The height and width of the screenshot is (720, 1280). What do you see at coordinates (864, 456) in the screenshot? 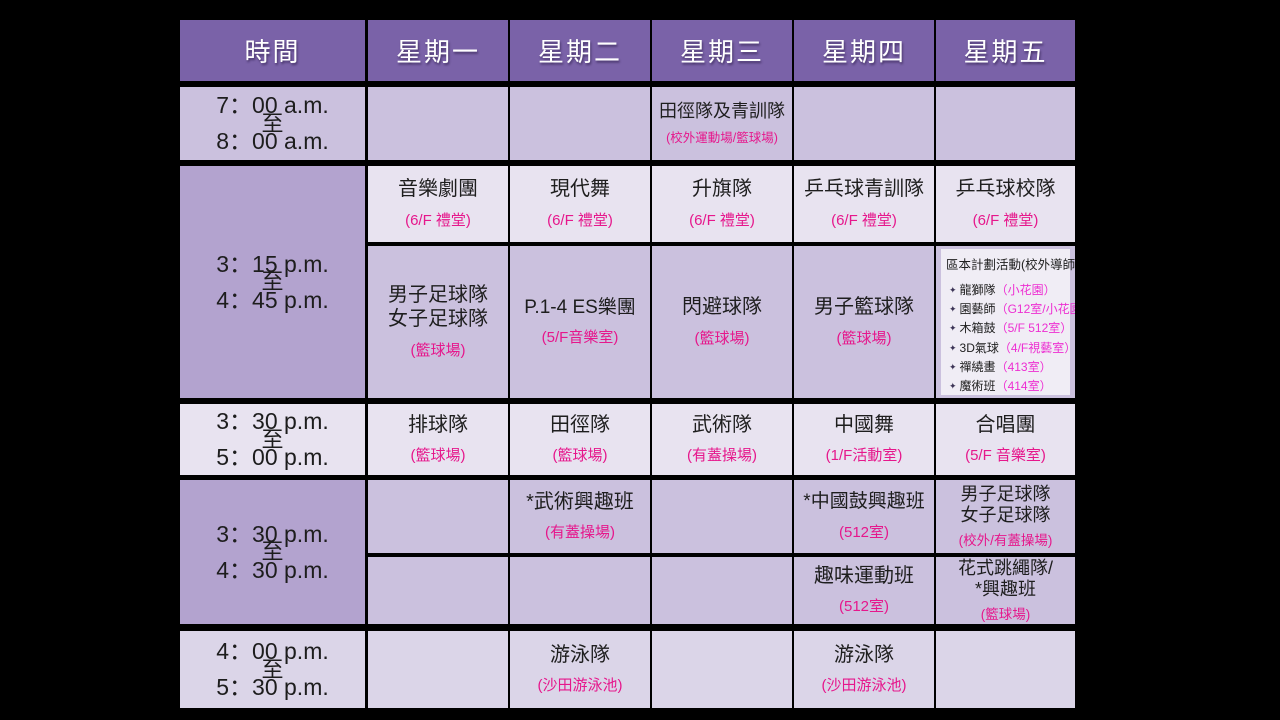
I see `activity-location: (1/F活動室)` at bounding box center [864, 456].